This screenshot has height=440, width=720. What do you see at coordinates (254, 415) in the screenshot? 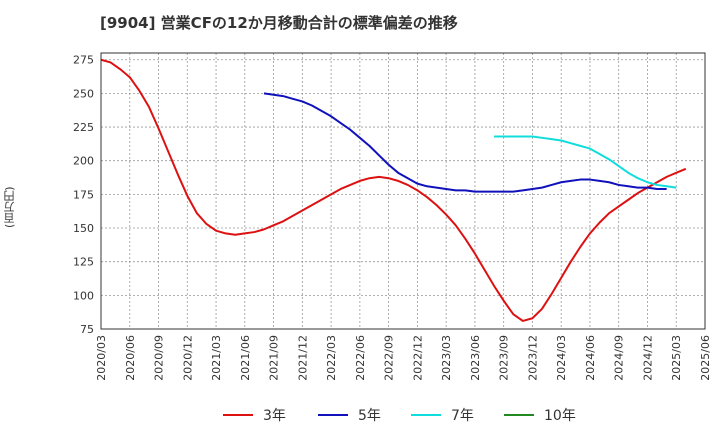
I see `legend-item-1: 3年` at bounding box center [254, 415].